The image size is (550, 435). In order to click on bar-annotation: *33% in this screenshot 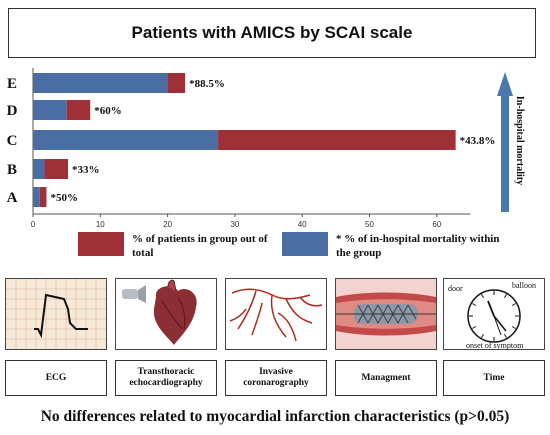, I will do `click(86, 170)`.